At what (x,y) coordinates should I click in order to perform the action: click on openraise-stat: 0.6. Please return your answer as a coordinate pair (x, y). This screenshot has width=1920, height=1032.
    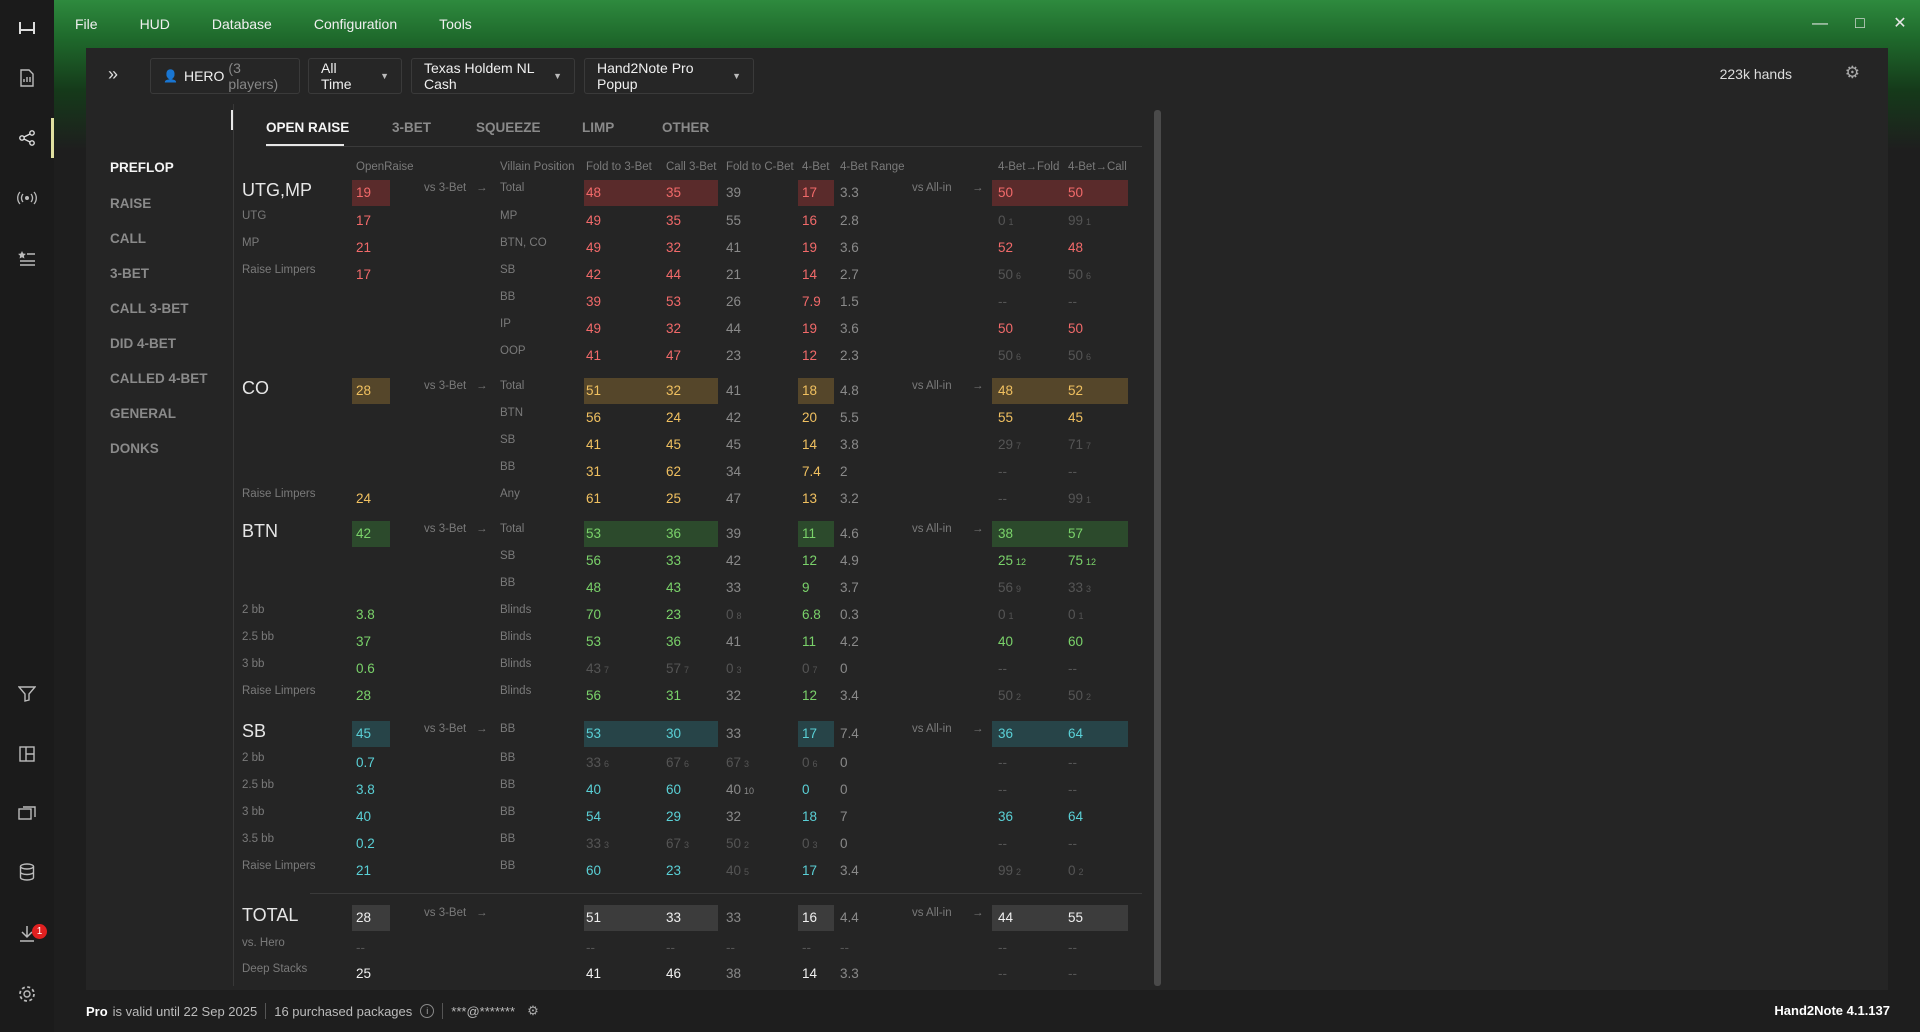
    Looking at the image, I should click on (365, 669).